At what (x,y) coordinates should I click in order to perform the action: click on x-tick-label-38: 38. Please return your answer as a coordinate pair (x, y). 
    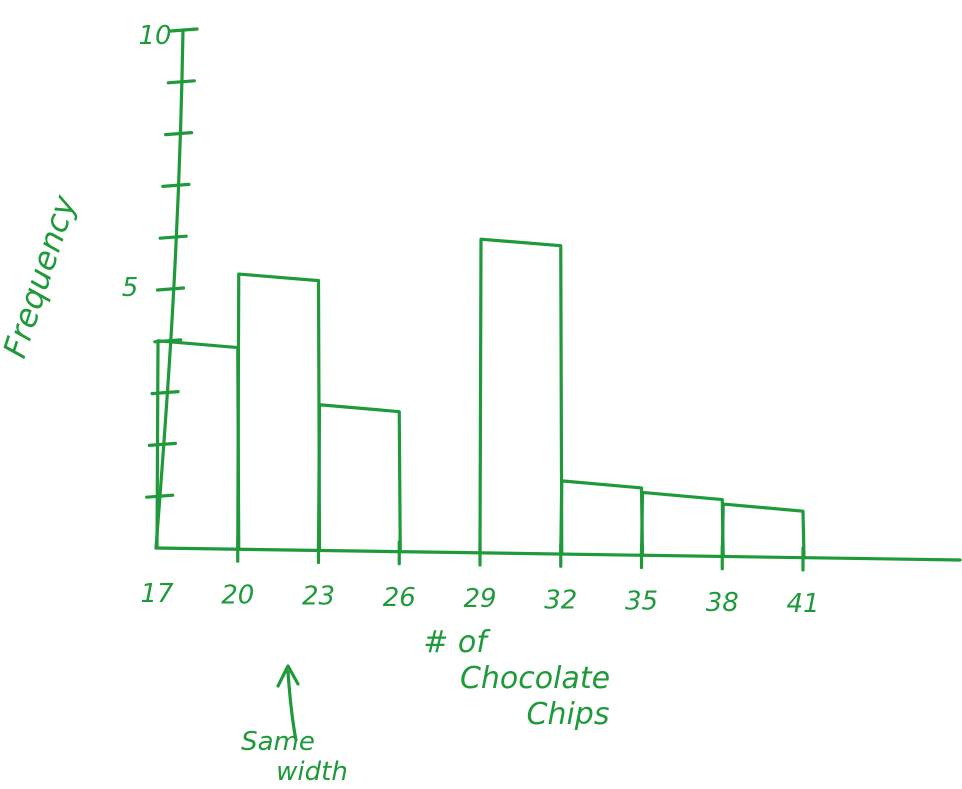
    Looking at the image, I should click on (722, 603).